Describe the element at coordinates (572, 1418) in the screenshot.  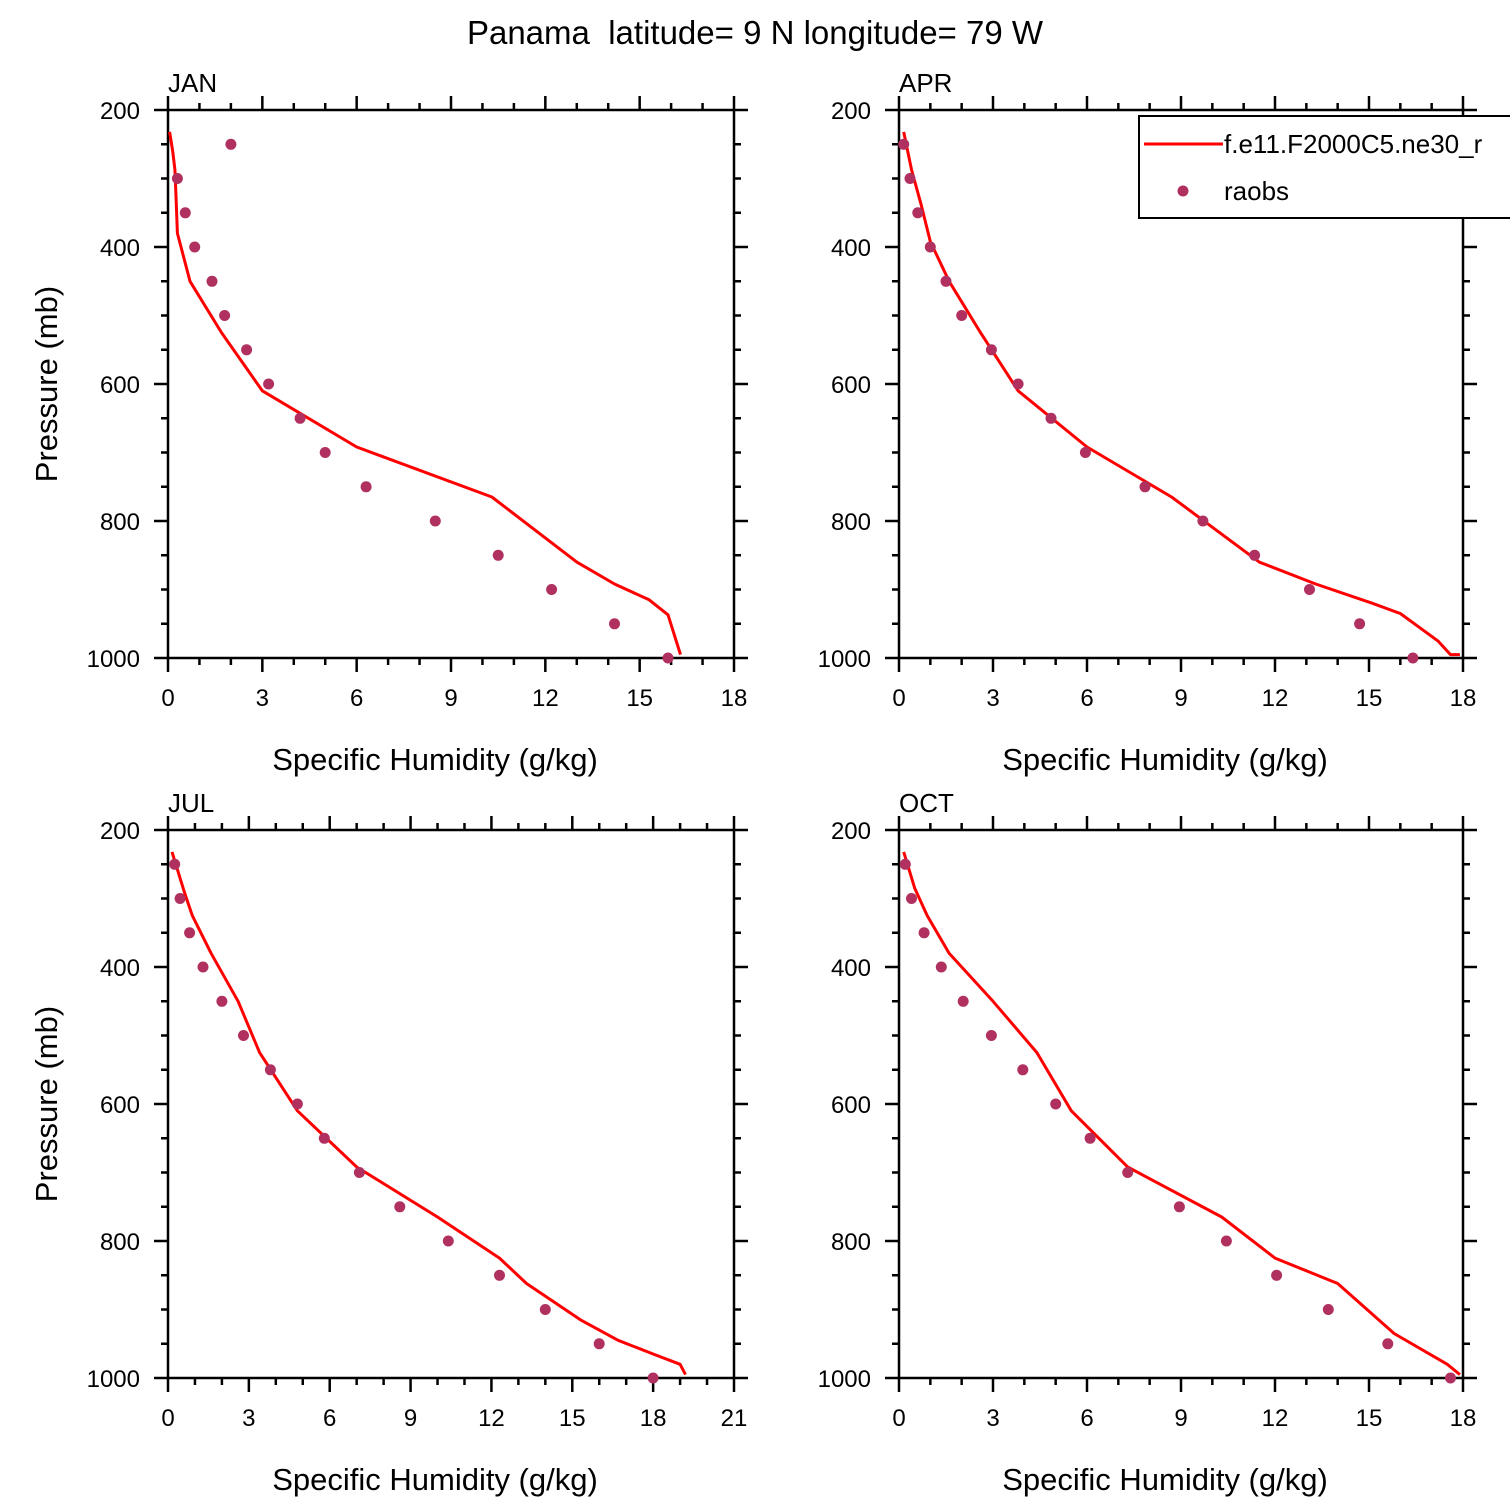
I see `x-tick-label-jul: 15` at that location.